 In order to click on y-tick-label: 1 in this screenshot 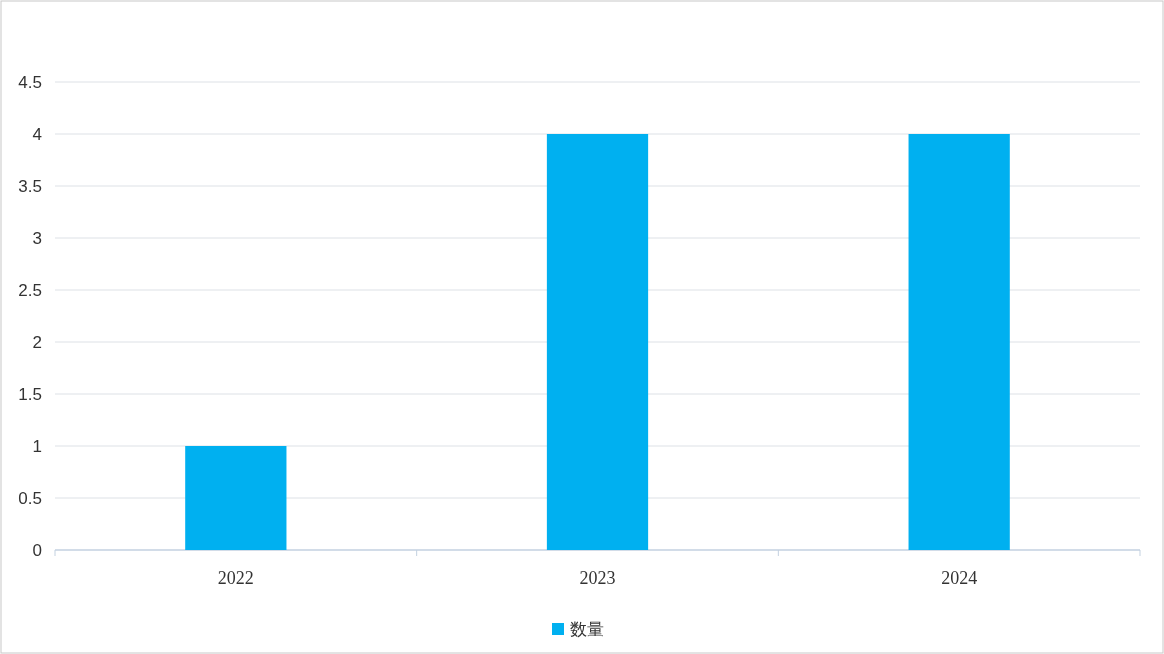, I will do `click(37, 446)`.